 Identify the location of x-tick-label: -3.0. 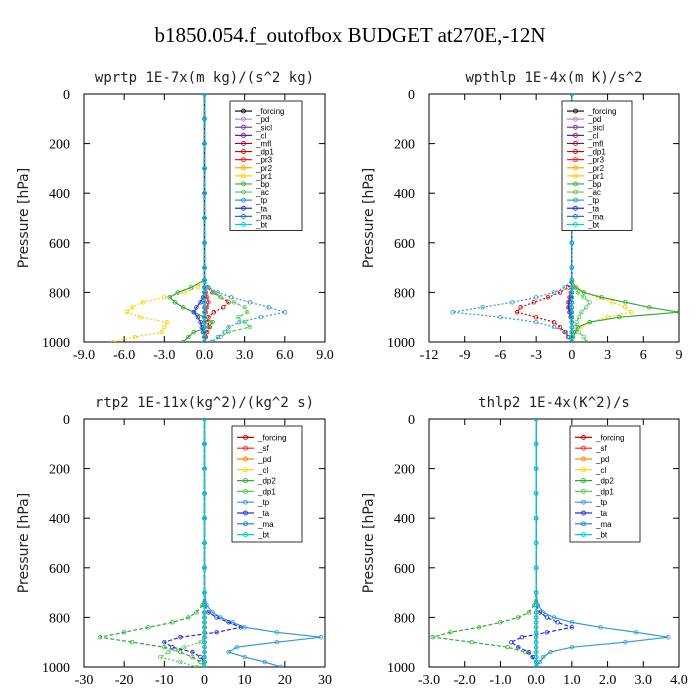
(429, 680).